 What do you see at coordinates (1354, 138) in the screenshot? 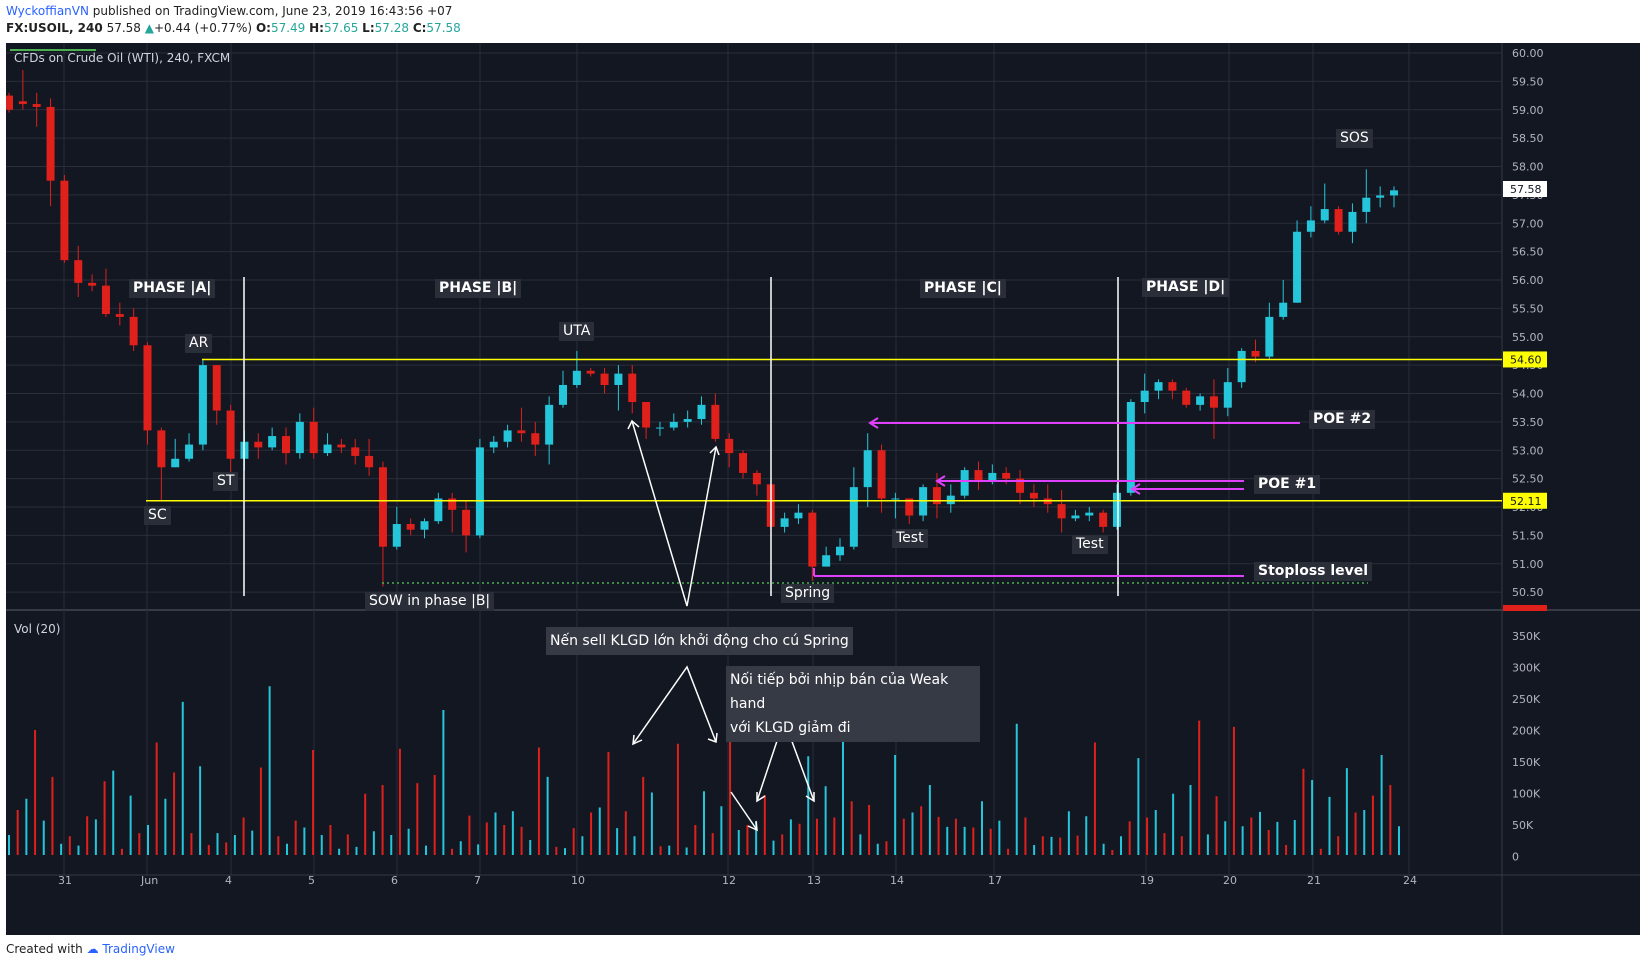
I see `event-sos-label: SOS` at bounding box center [1354, 138].